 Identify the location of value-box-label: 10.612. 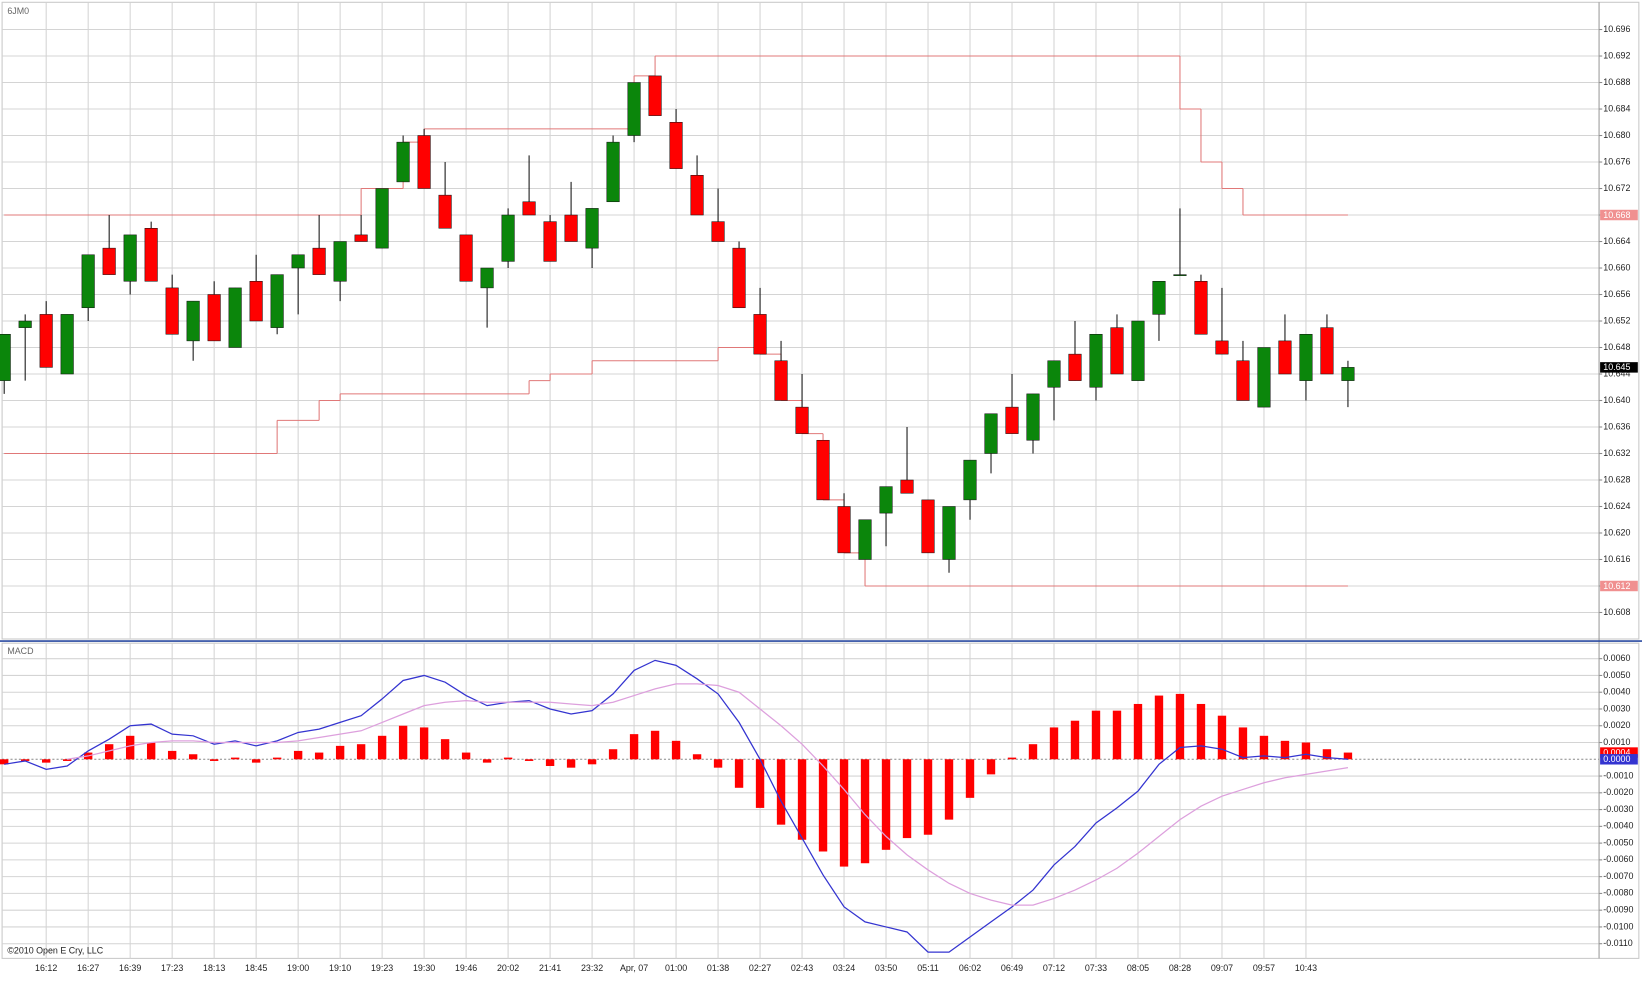
(1616, 586).